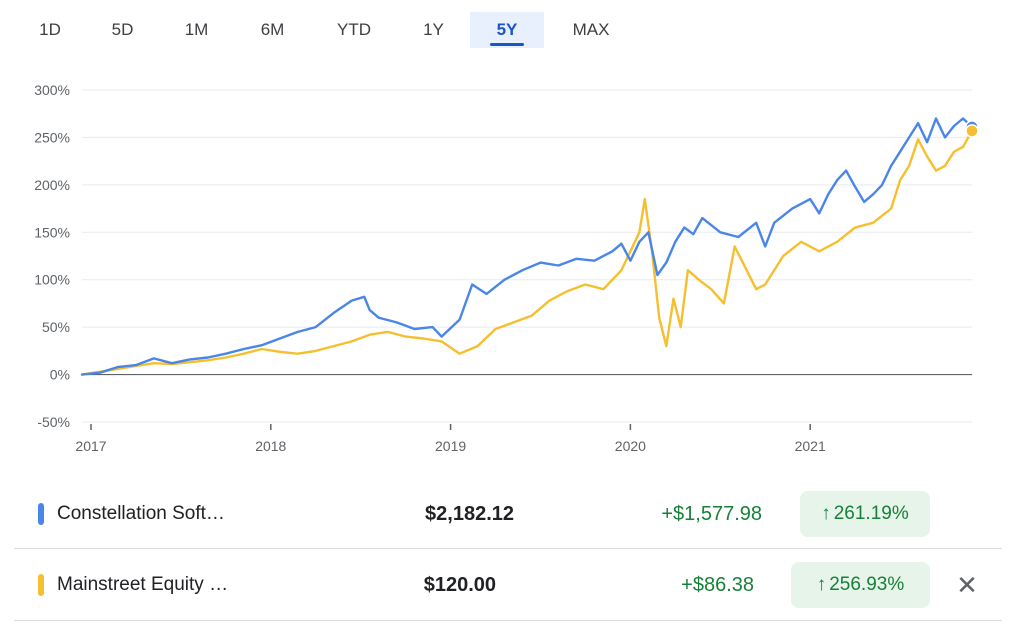  I want to click on tab-5y: 5Y, so click(507, 30).